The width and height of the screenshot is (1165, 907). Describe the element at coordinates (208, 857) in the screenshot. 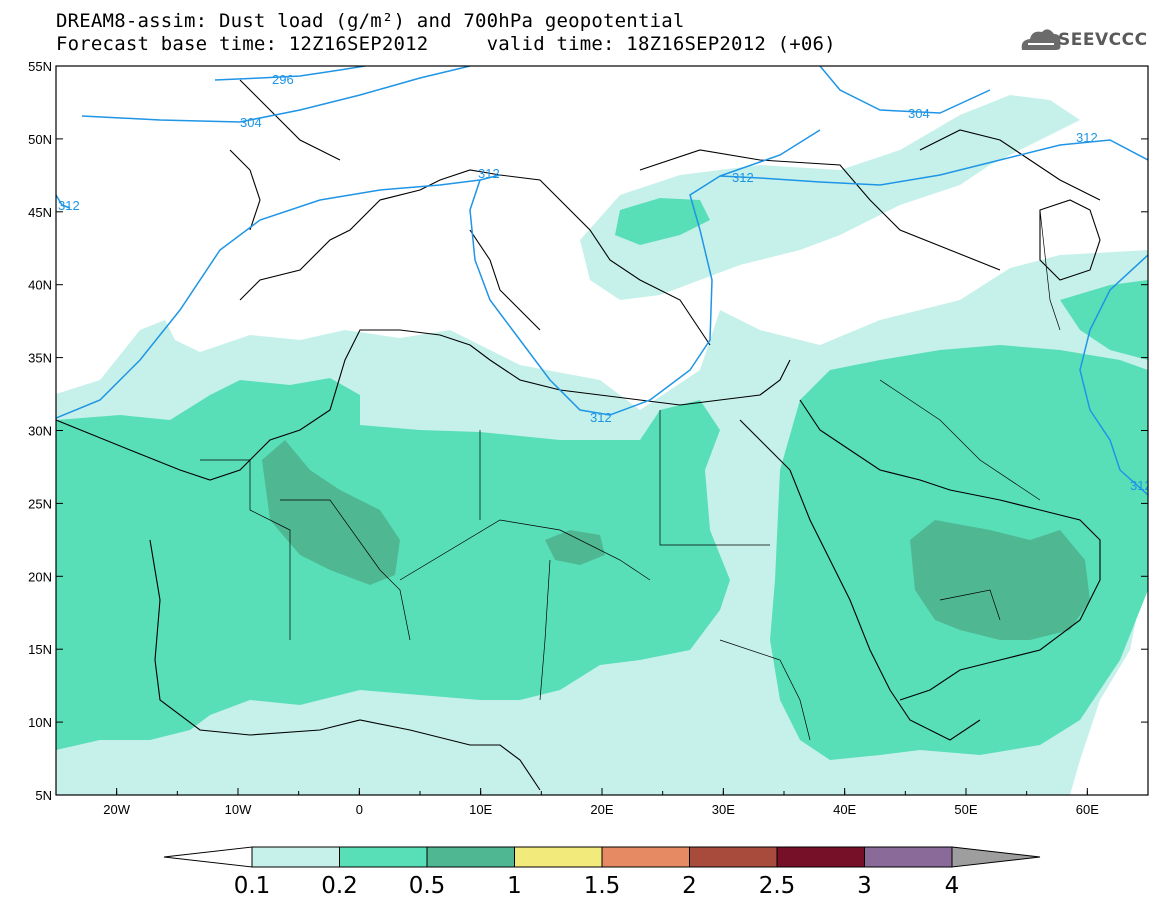

I see `colorbar-low-arrow` at that location.